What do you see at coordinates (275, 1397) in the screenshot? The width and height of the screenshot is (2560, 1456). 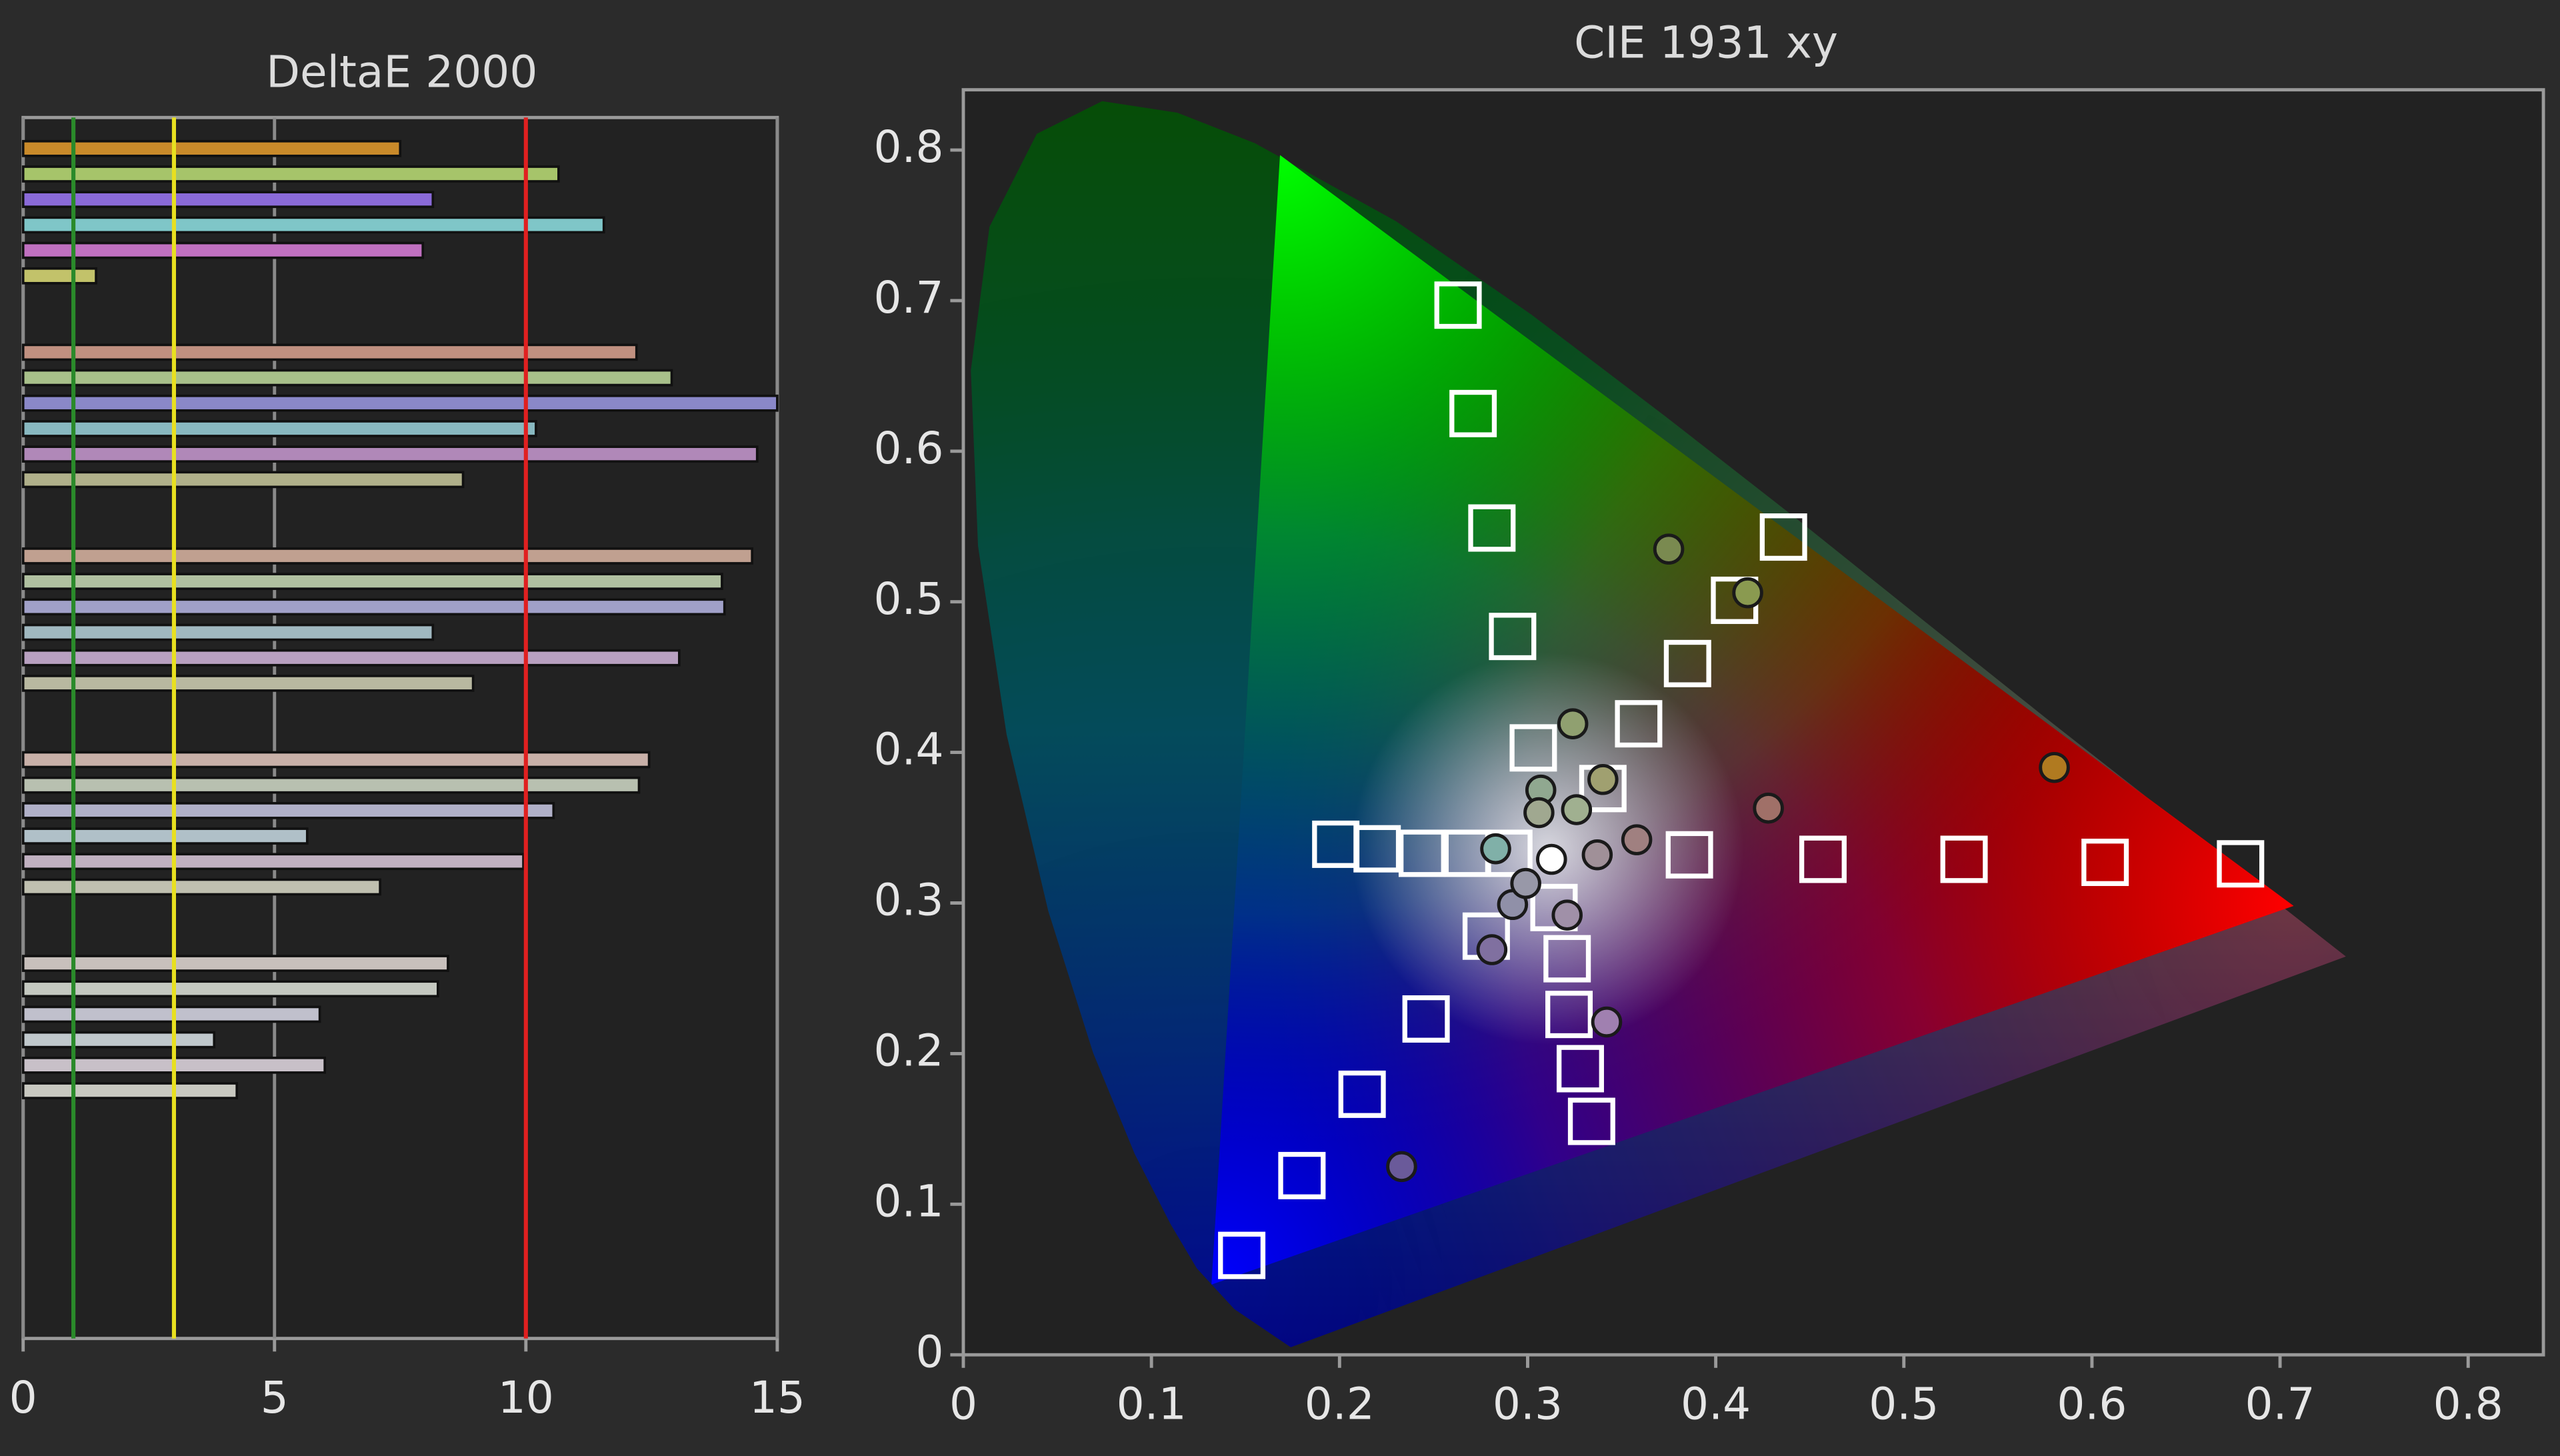 I see `x-tick-label: 5` at bounding box center [275, 1397].